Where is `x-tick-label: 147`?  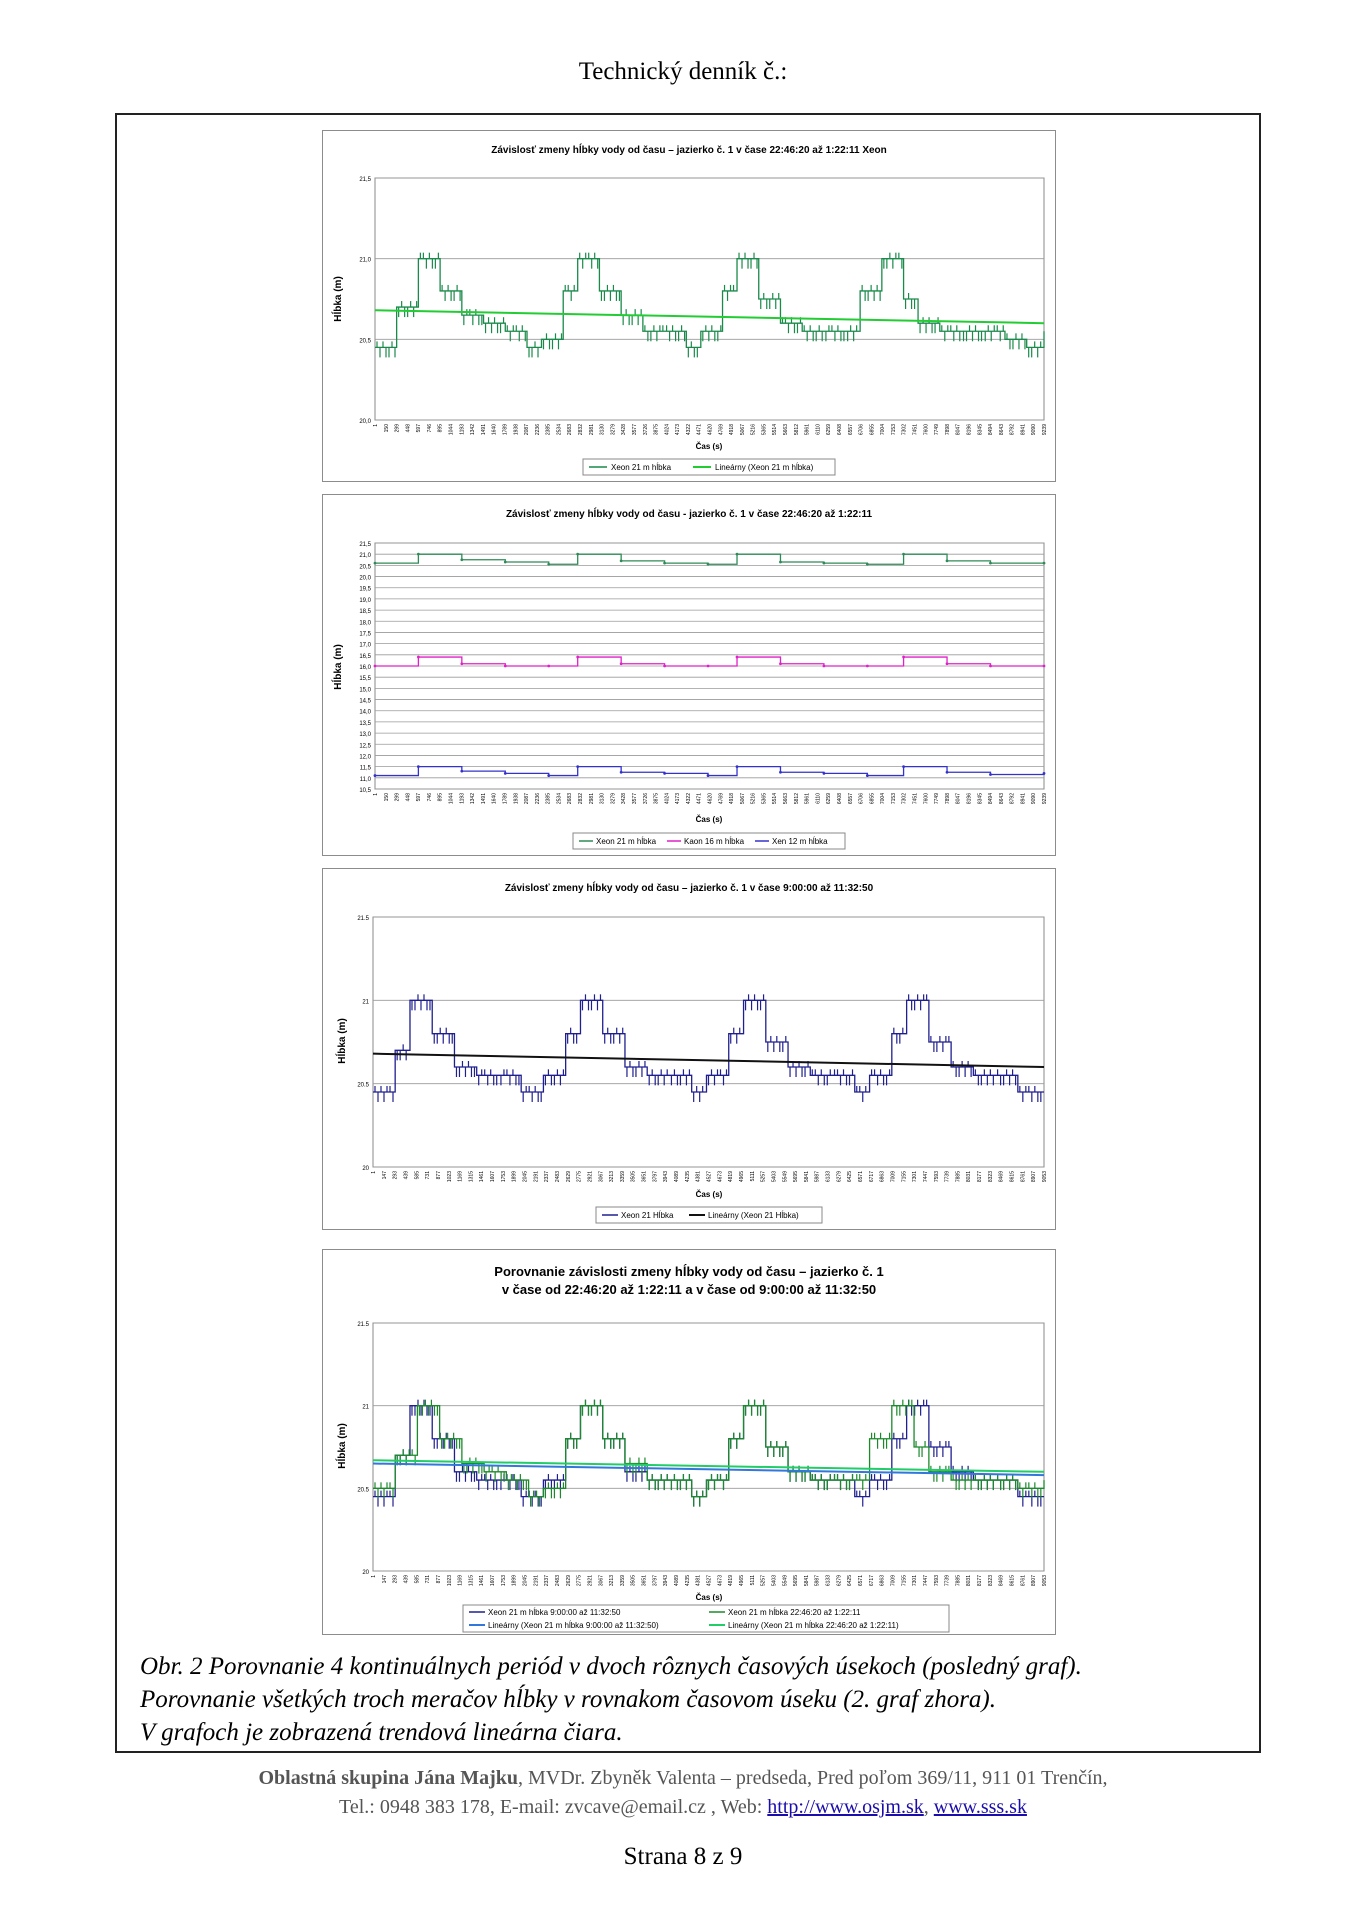 x-tick-label: 147 is located at coordinates (385, 1175).